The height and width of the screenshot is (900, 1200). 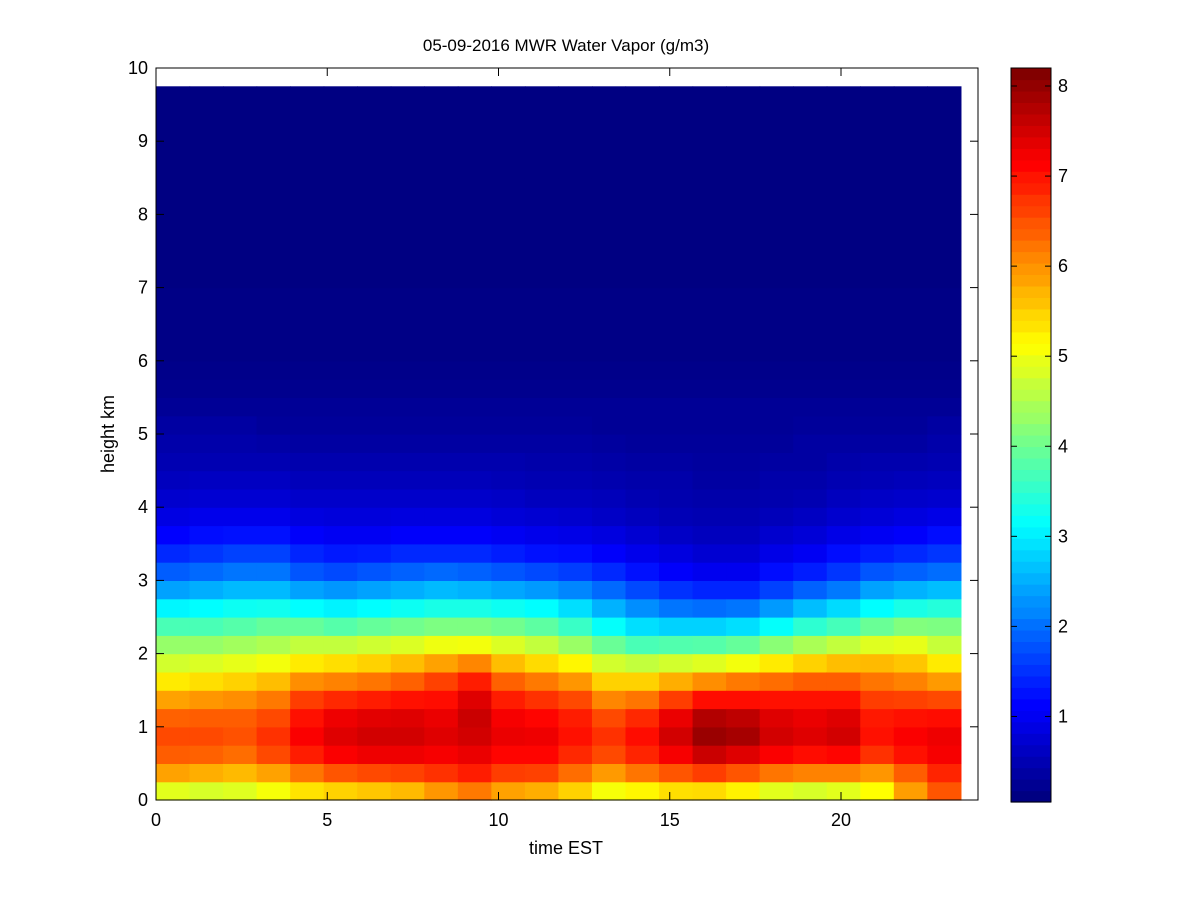 What do you see at coordinates (670, 820) in the screenshot?
I see `x-tick-label: 15` at bounding box center [670, 820].